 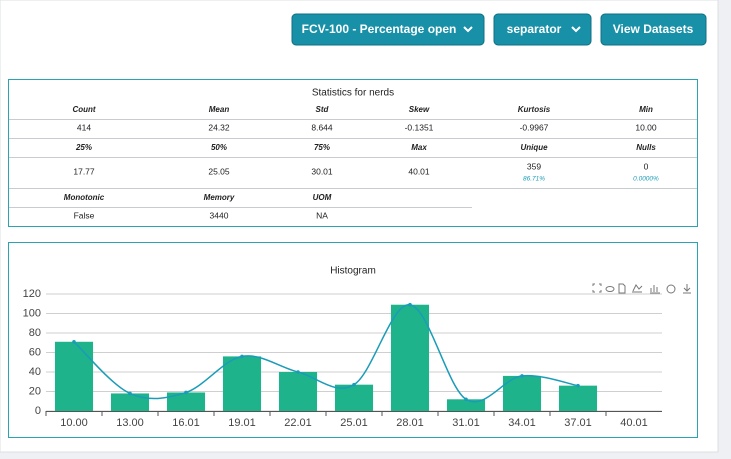 What do you see at coordinates (534, 147) in the screenshot?
I see `stat-header: Unique` at bounding box center [534, 147].